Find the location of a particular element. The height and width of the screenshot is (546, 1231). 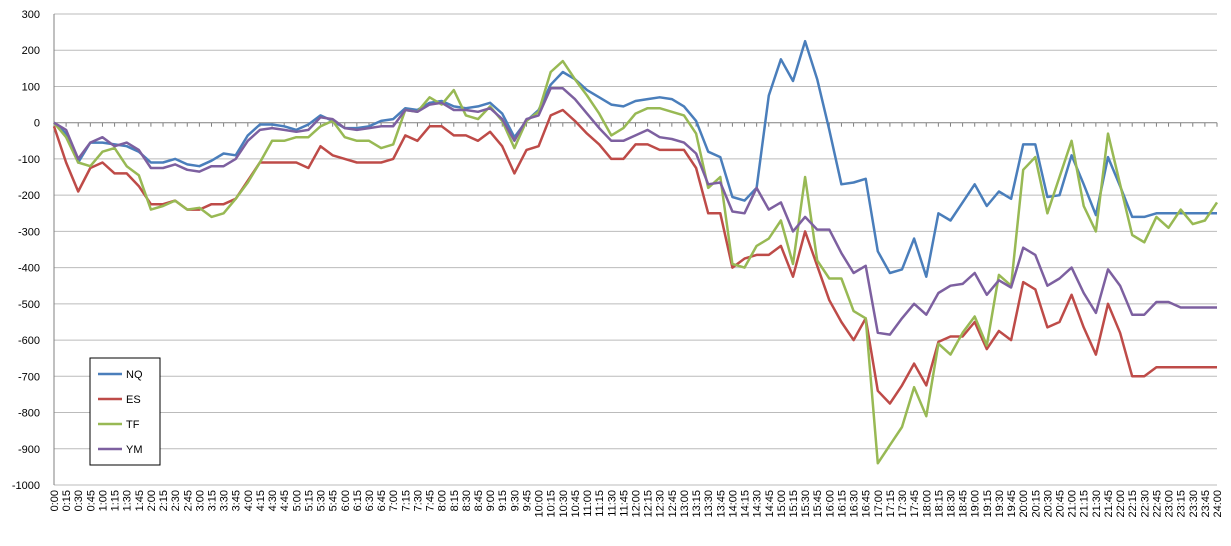

legend-label: YM is located at coordinates (134, 450).